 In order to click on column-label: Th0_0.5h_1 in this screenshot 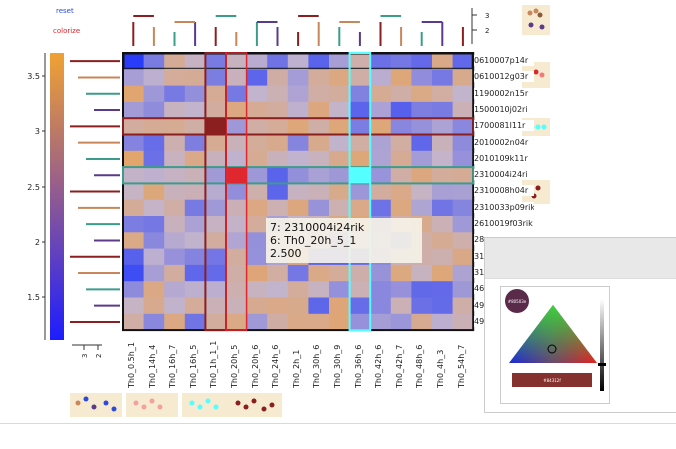, I will do `click(131, 365)`.